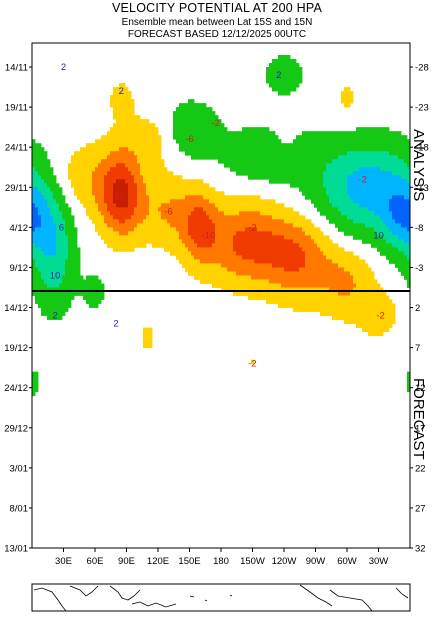 The height and width of the screenshot is (617, 434). What do you see at coordinates (417, 348) in the screenshot?
I see `y-tick-label-day: 7` at bounding box center [417, 348].